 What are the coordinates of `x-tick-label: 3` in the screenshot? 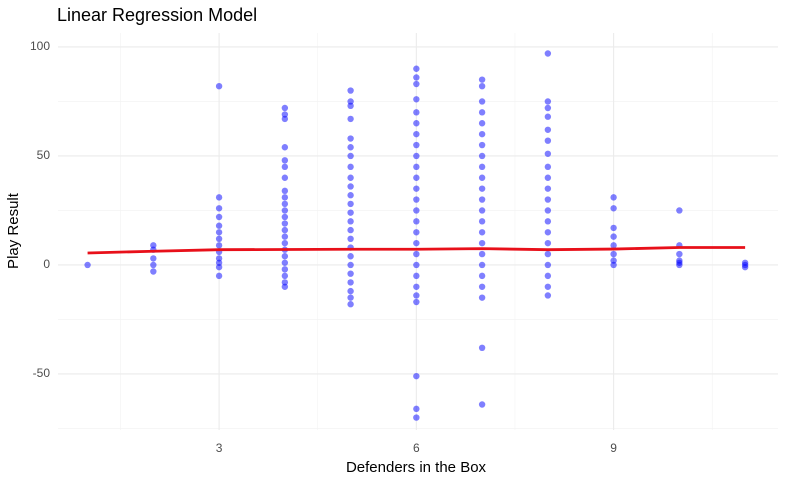 It's located at (219, 448).